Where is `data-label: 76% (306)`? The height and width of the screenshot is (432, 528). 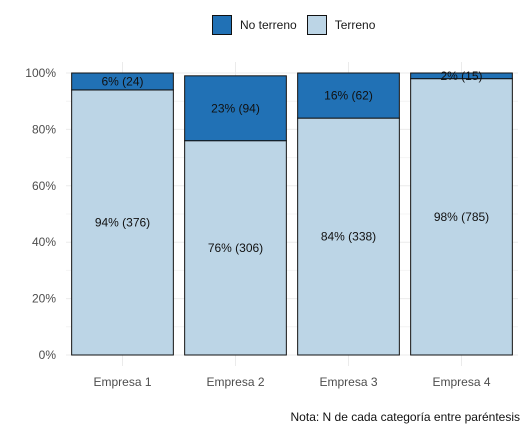
data-label: 76% (306) is located at coordinates (235, 248).